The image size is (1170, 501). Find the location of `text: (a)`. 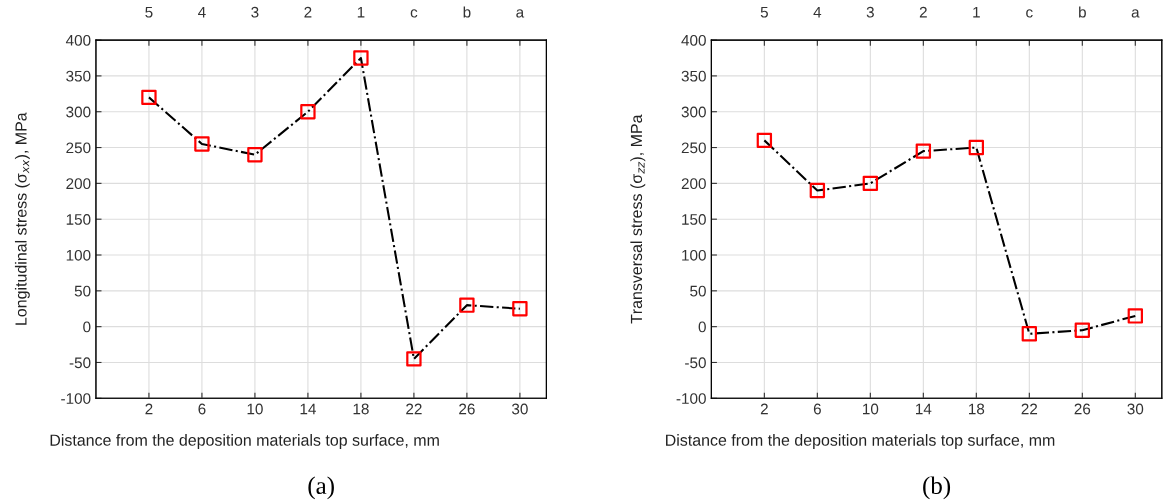

text: (a) is located at coordinates (321, 488).